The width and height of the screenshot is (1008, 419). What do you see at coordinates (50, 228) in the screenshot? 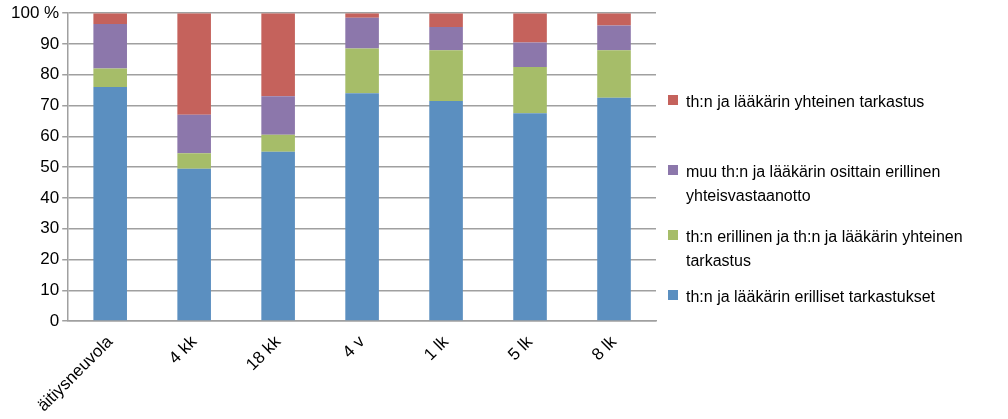
I see `y-tick-label: 30` at bounding box center [50, 228].